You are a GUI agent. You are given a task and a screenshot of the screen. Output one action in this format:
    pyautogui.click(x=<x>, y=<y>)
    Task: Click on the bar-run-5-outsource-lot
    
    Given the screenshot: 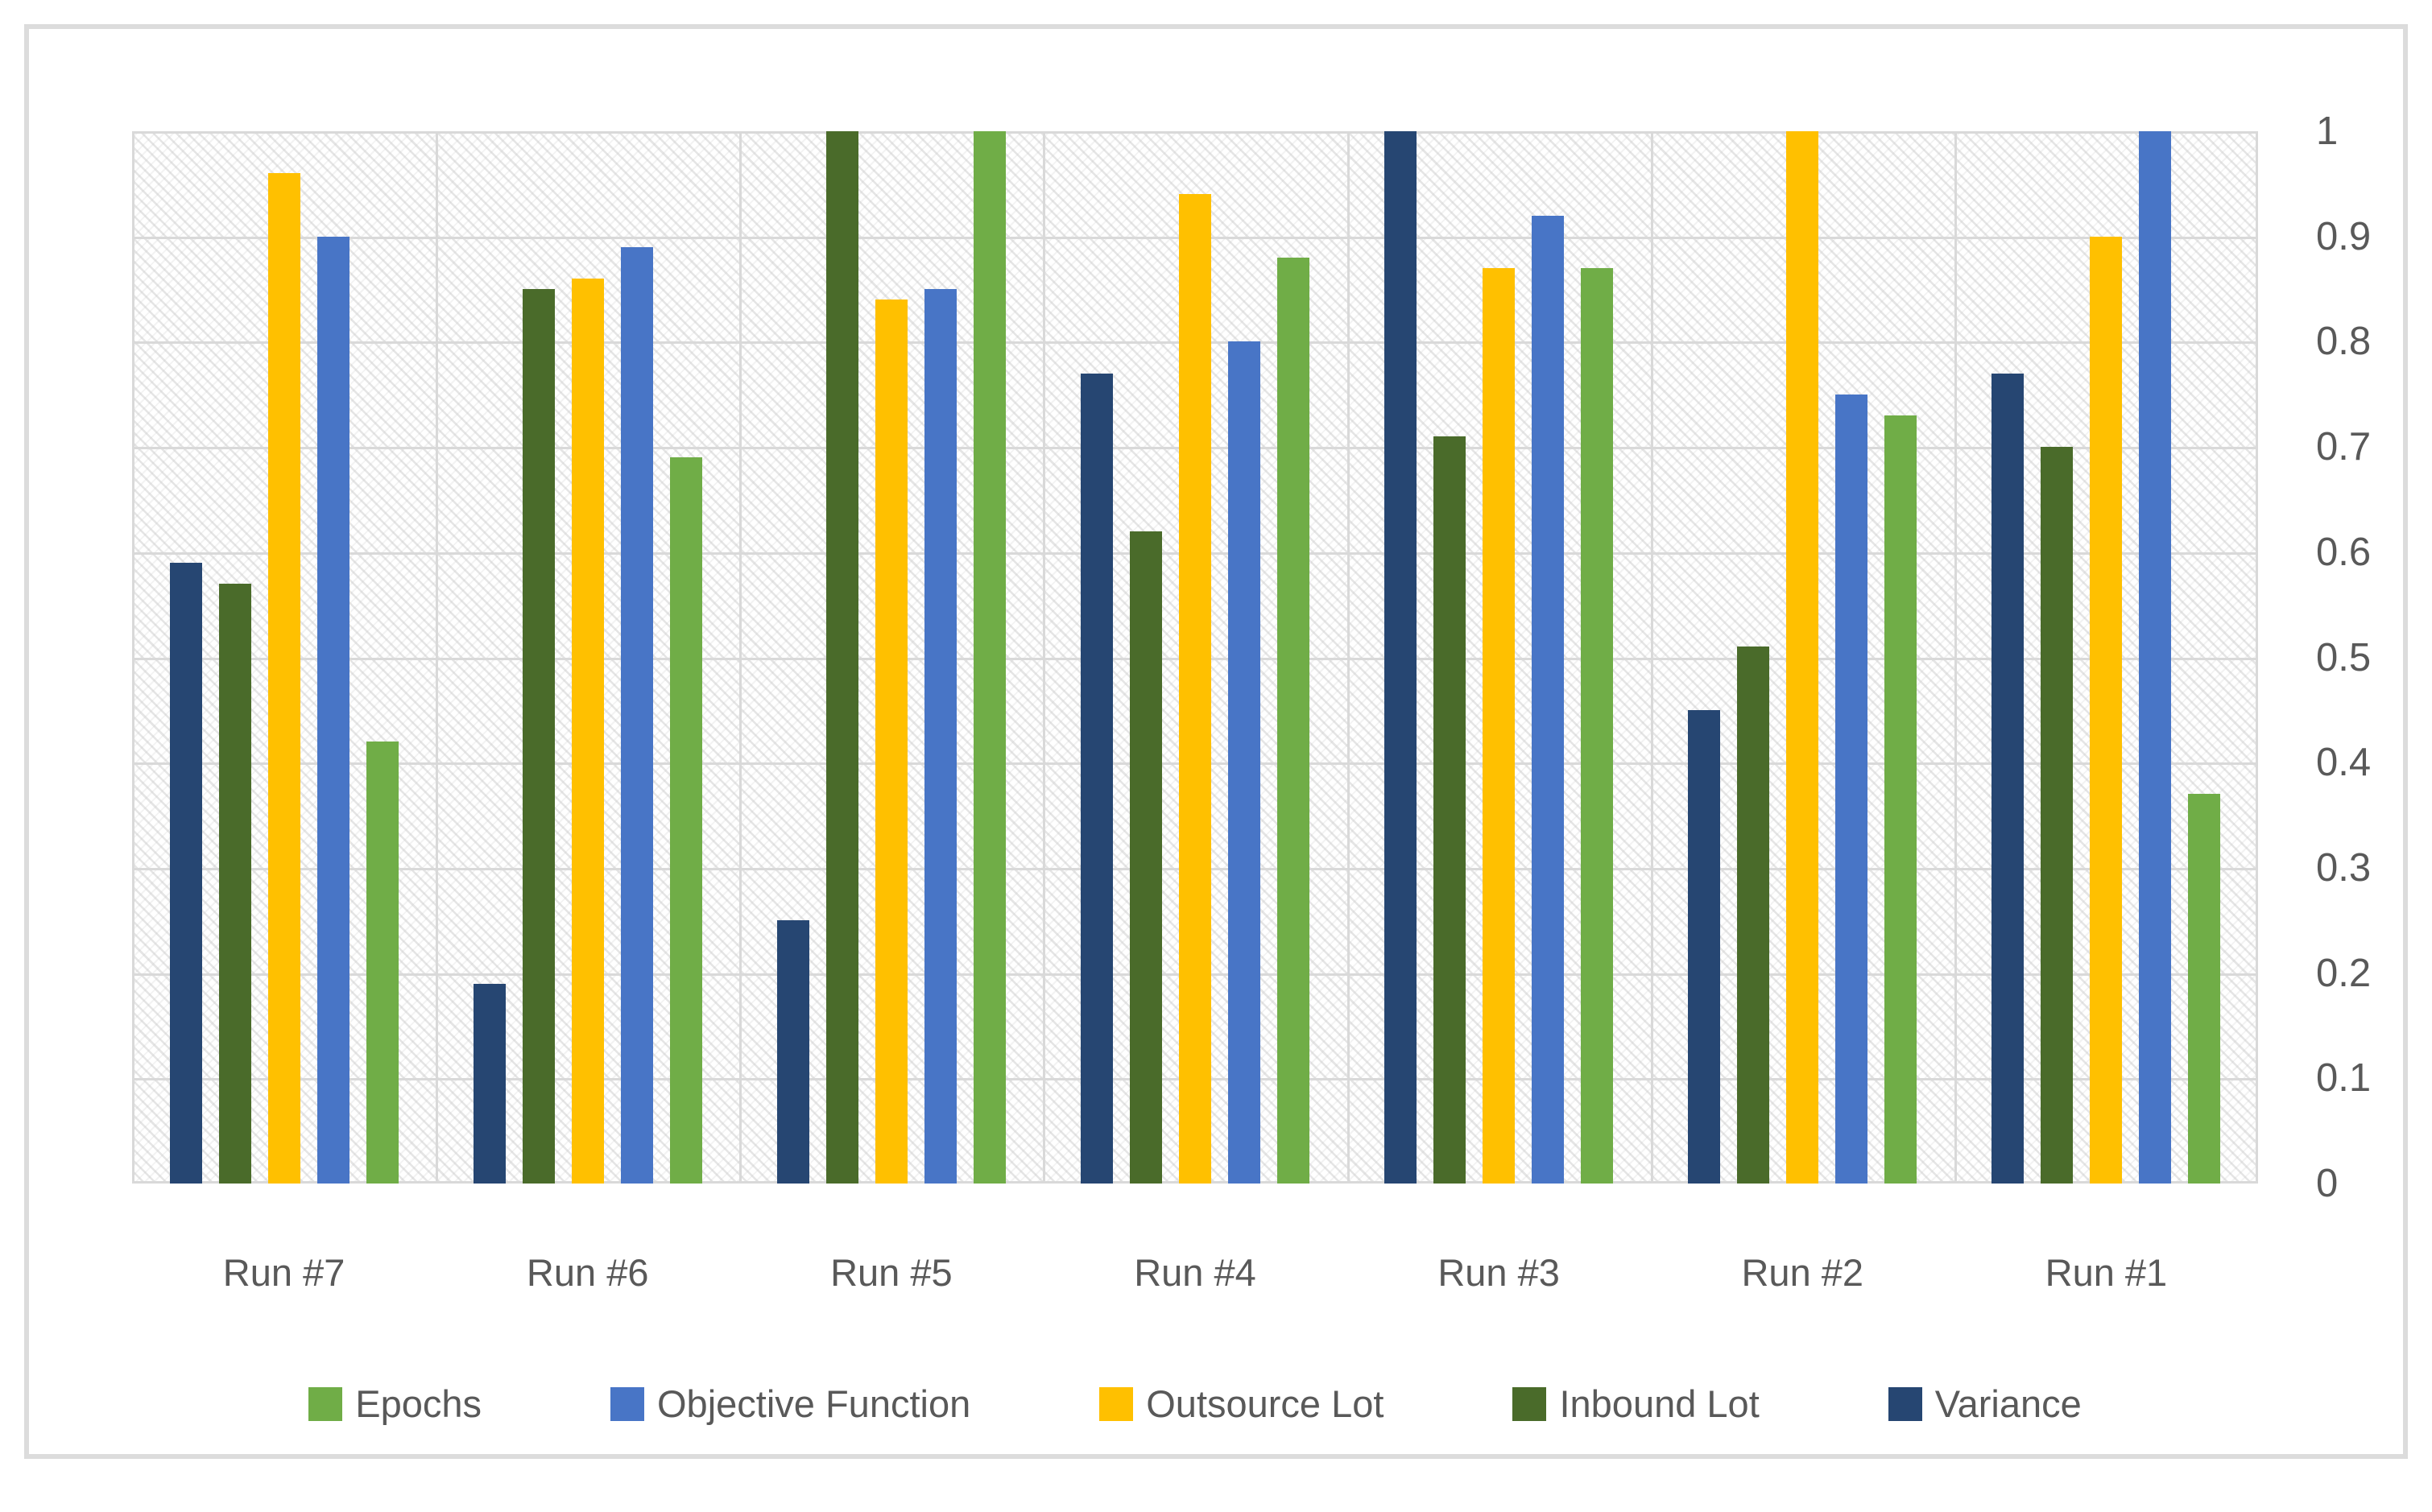 What is the action you would take?
    pyautogui.click(x=892, y=742)
    